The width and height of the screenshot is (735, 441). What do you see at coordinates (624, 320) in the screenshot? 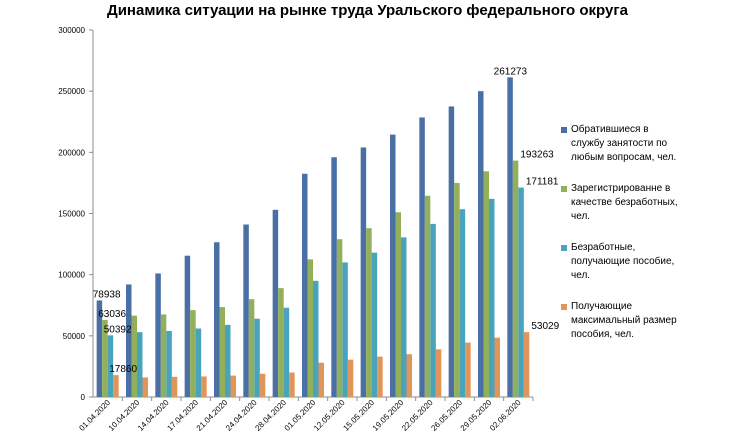
I see `legend-label: максимальный размер` at bounding box center [624, 320].